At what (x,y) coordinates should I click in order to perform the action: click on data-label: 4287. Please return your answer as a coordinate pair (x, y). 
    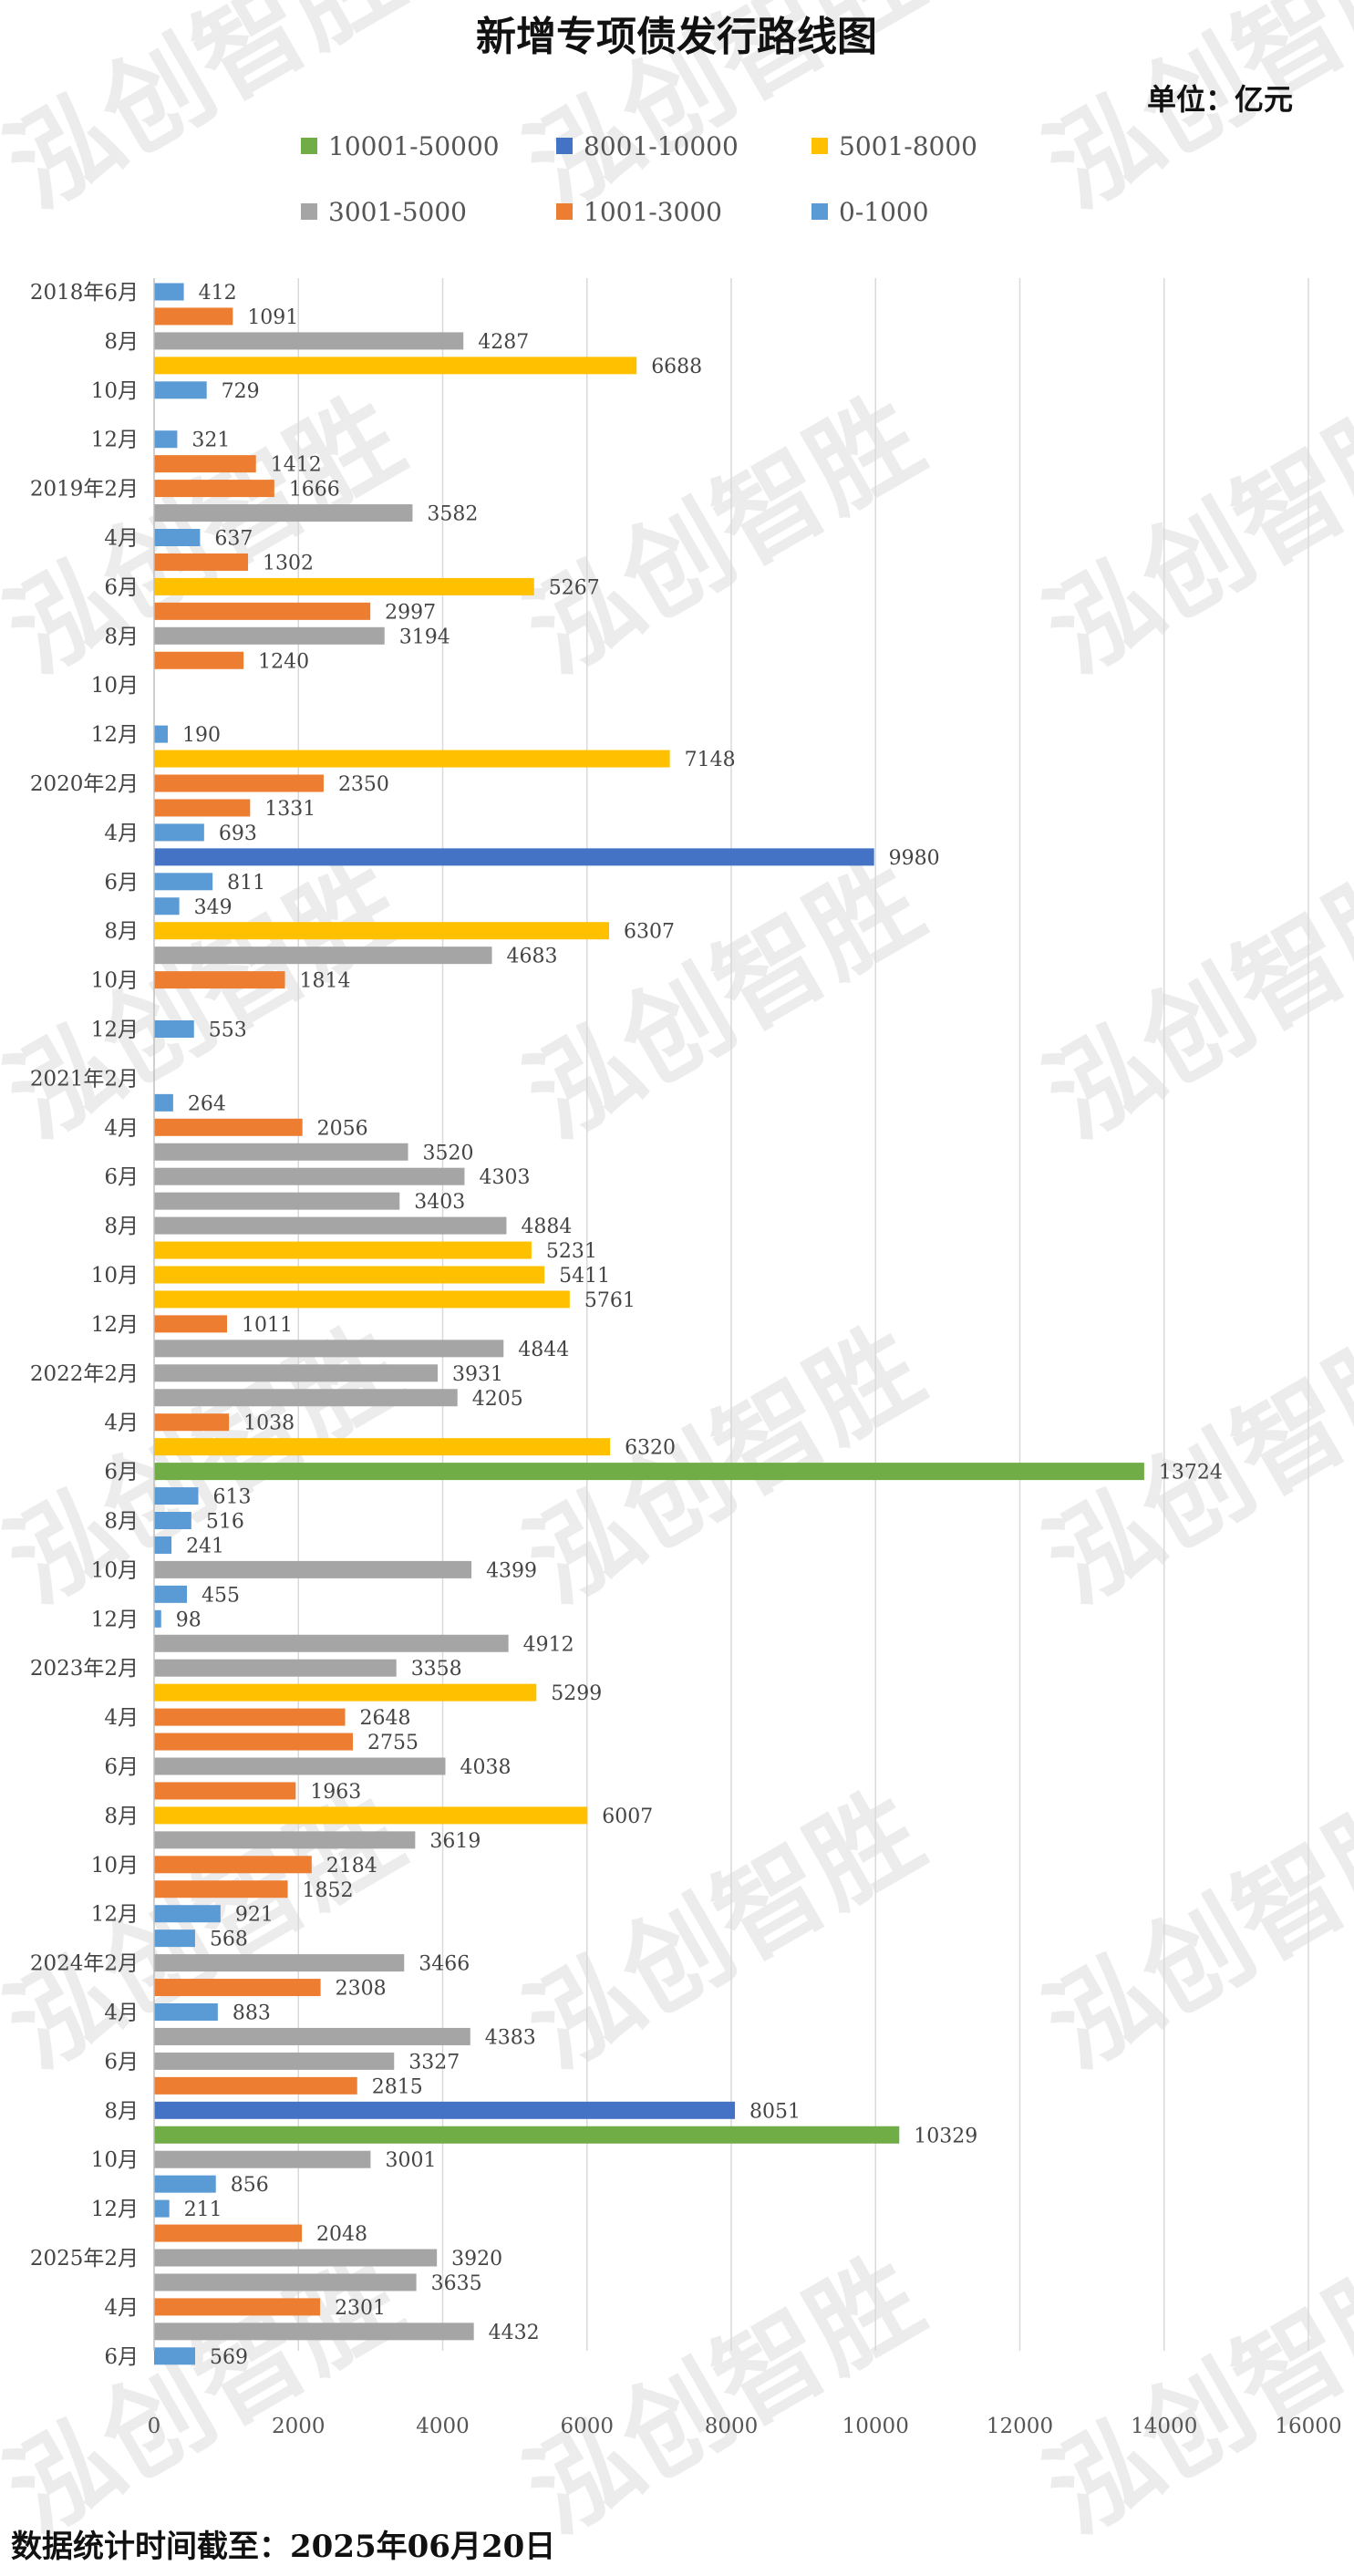
    Looking at the image, I should click on (503, 342).